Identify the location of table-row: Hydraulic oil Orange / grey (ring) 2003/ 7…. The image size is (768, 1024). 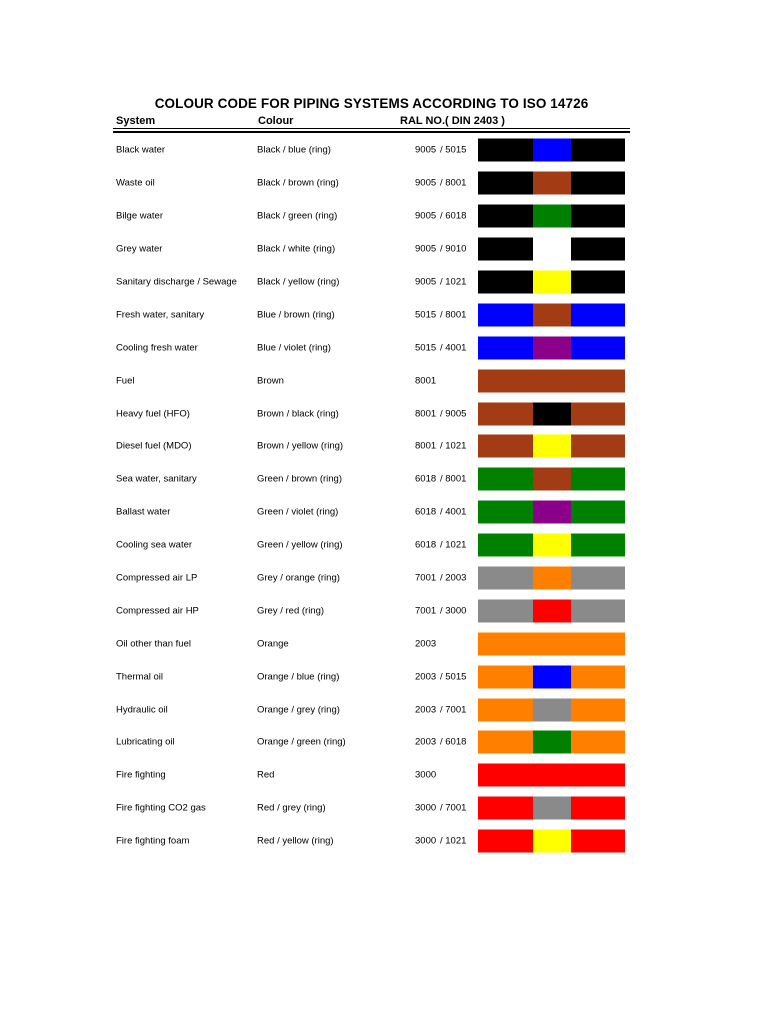
(384, 709).